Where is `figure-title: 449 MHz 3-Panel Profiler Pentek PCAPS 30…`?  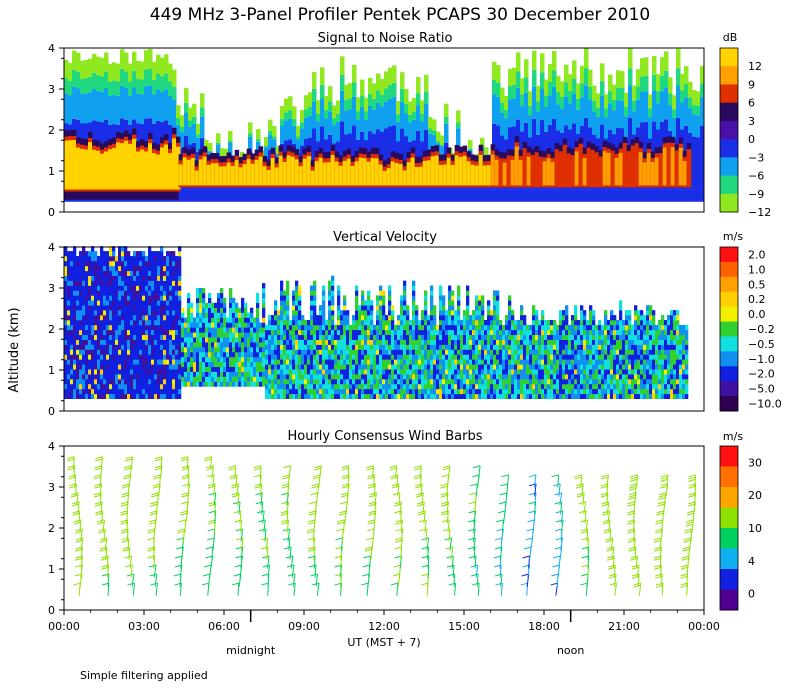 figure-title: 449 MHz 3-Panel Profiler Pentek PCAPS 30… is located at coordinates (400, 15).